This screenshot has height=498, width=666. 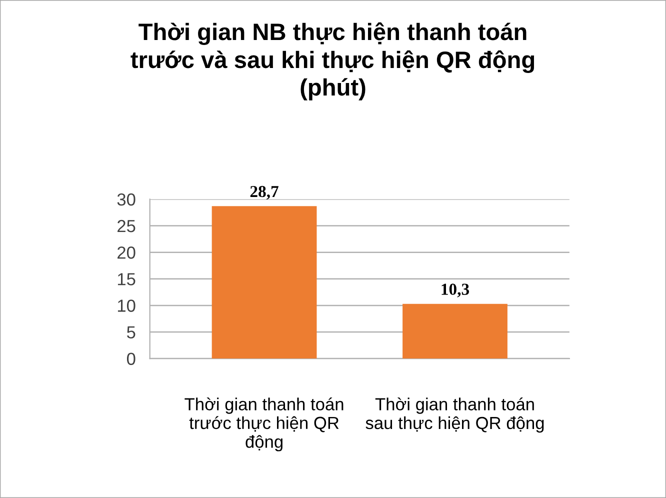 What do you see at coordinates (456, 291) in the screenshot?
I see `data-label: 10,3` at bounding box center [456, 291].